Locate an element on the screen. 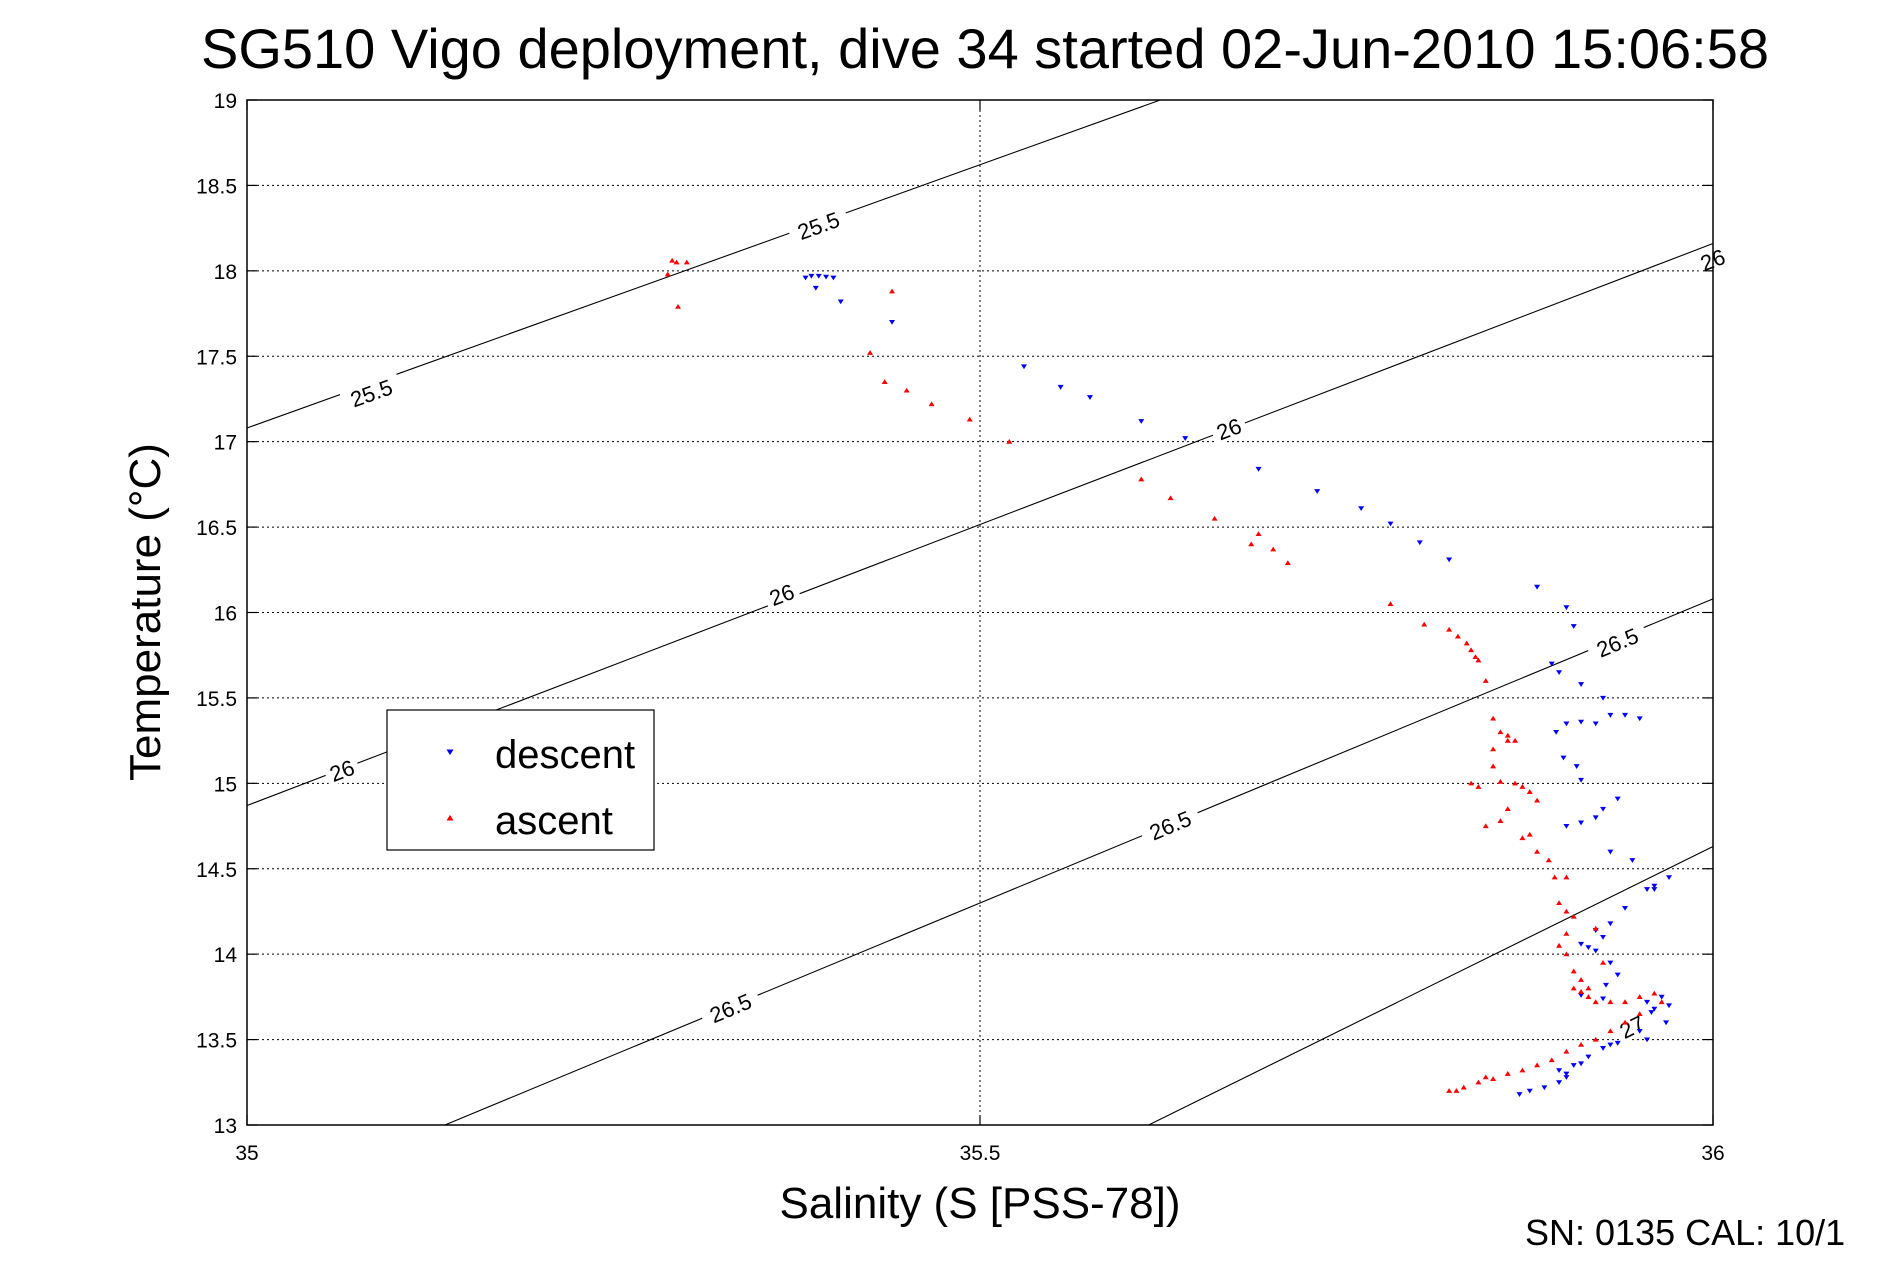 The height and width of the screenshot is (1262, 1891). legend-label-descent: descent is located at coordinates (565, 755).